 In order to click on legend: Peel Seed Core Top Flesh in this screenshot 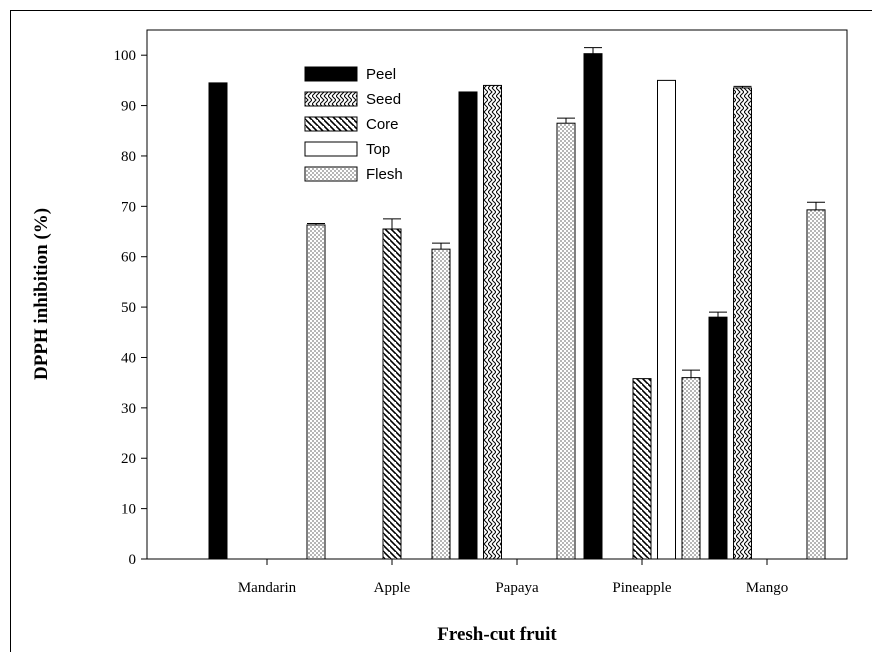, I will do `click(353, 124)`.